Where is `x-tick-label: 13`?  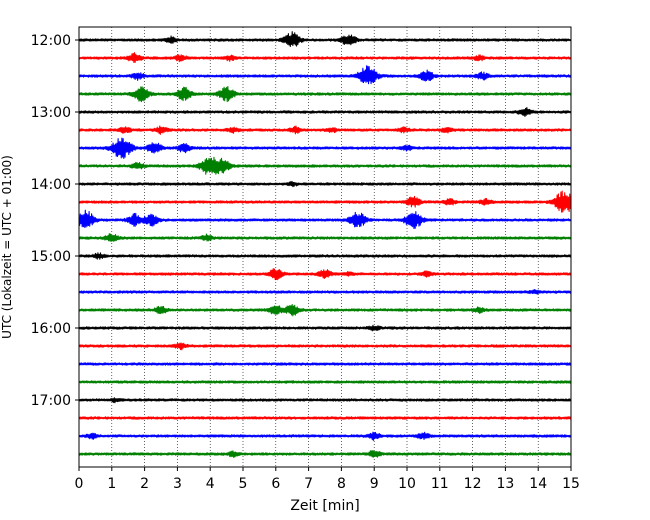
x-tick-label: 13 is located at coordinates (505, 484).